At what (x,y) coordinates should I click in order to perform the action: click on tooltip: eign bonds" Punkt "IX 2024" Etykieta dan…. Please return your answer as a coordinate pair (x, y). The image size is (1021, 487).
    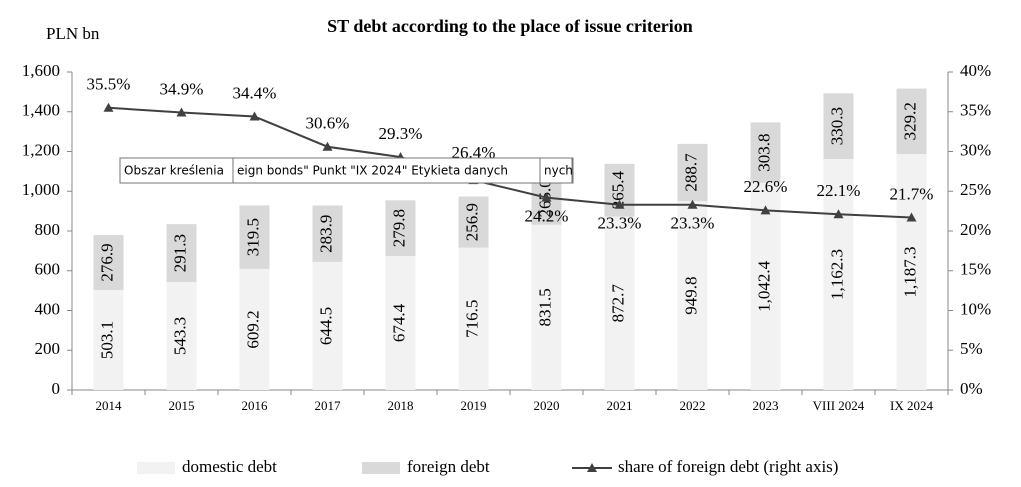
    Looking at the image, I should click on (403, 170).